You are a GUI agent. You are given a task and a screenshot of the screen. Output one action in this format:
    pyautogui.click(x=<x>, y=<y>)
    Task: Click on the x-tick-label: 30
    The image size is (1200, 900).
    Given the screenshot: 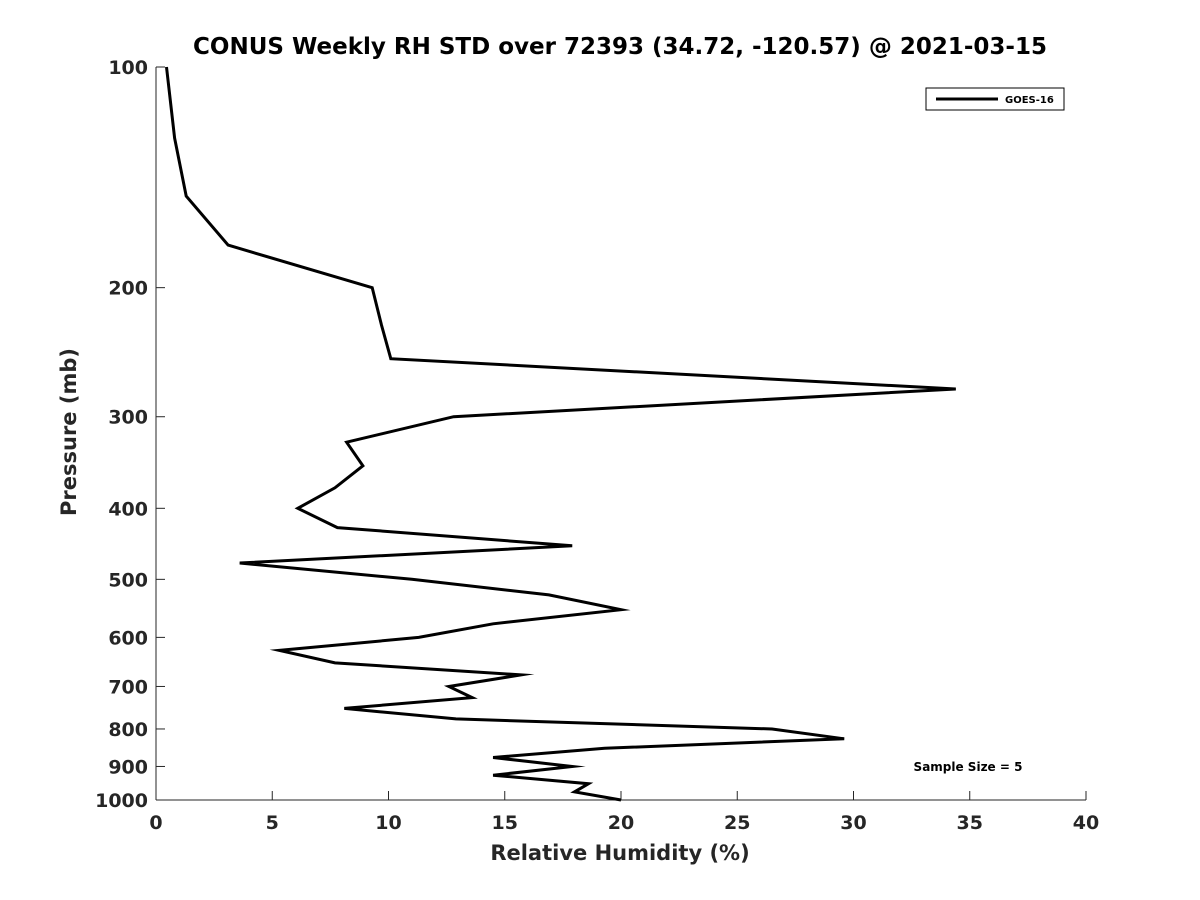 What is the action you would take?
    pyautogui.click(x=853, y=823)
    